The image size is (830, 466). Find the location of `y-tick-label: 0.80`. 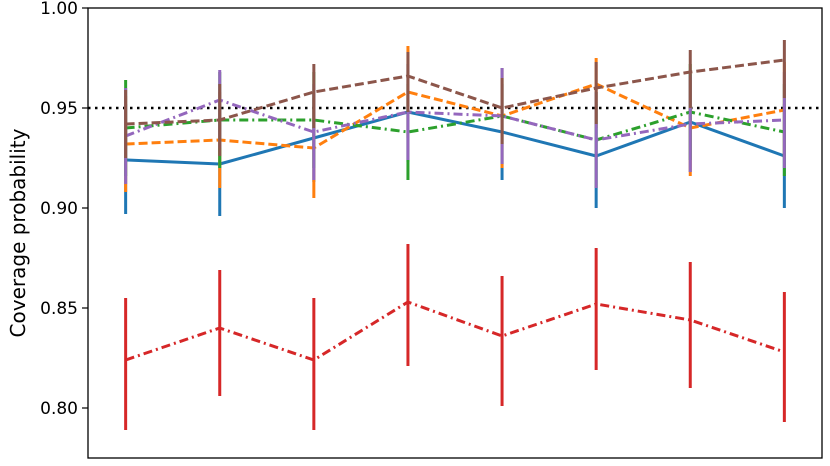

y-tick-label: 0.80 is located at coordinates (59, 409).